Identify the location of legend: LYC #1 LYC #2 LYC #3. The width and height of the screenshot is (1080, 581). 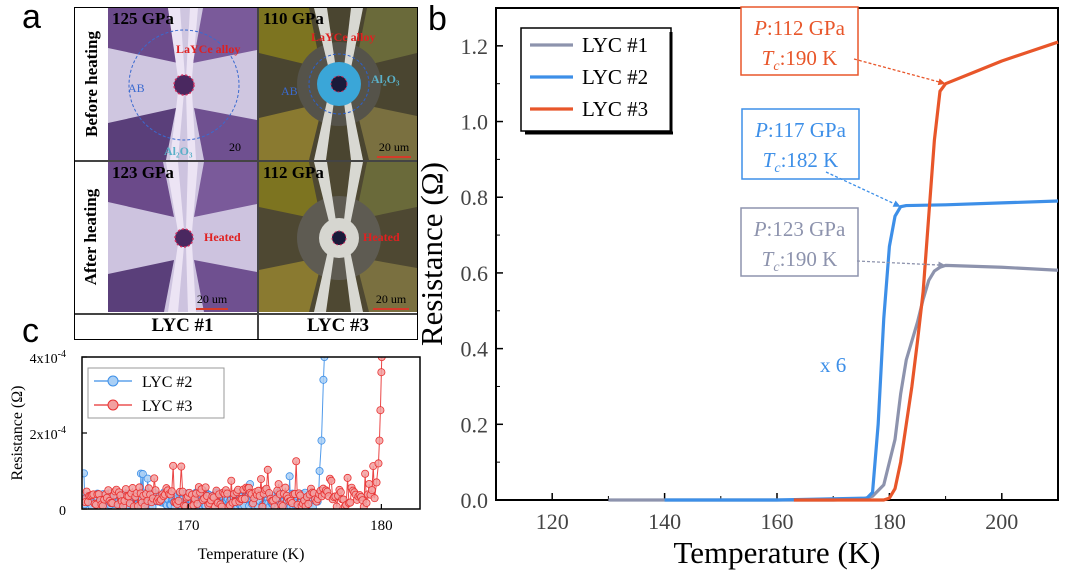
(596, 81).